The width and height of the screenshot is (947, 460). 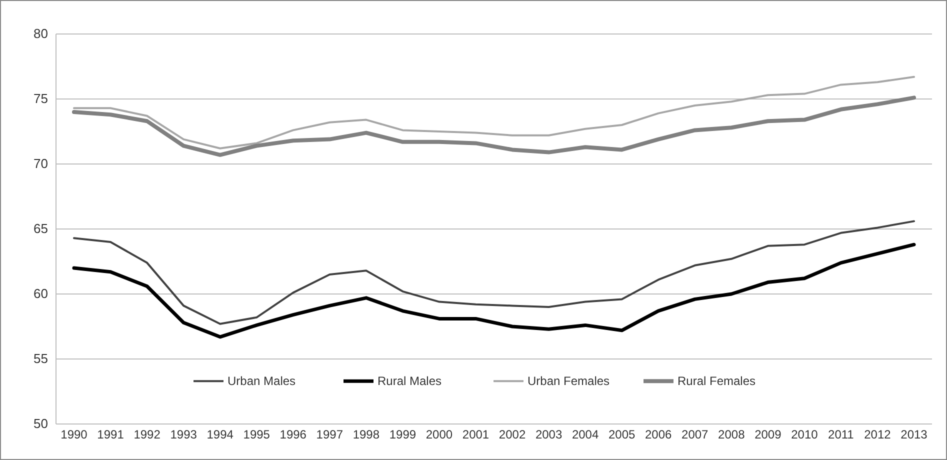 What do you see at coordinates (41, 164) in the screenshot?
I see `y-tick-label: 70` at bounding box center [41, 164].